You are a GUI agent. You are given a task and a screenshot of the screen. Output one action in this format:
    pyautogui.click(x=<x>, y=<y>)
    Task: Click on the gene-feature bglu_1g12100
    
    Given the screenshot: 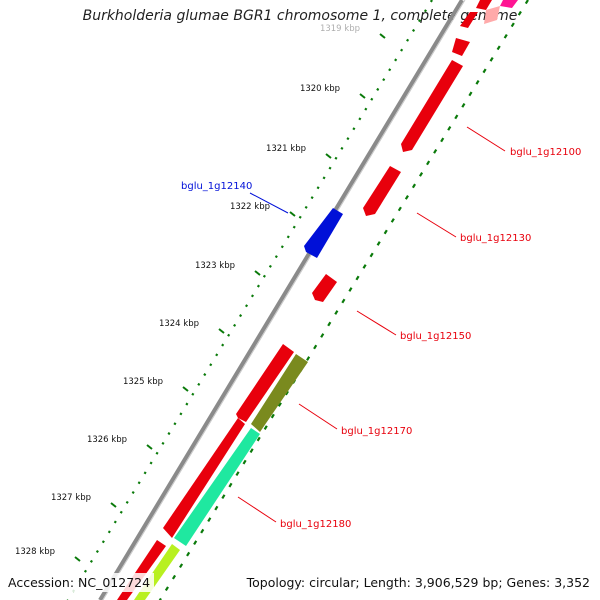 What is the action you would take?
    pyautogui.click(x=432, y=106)
    